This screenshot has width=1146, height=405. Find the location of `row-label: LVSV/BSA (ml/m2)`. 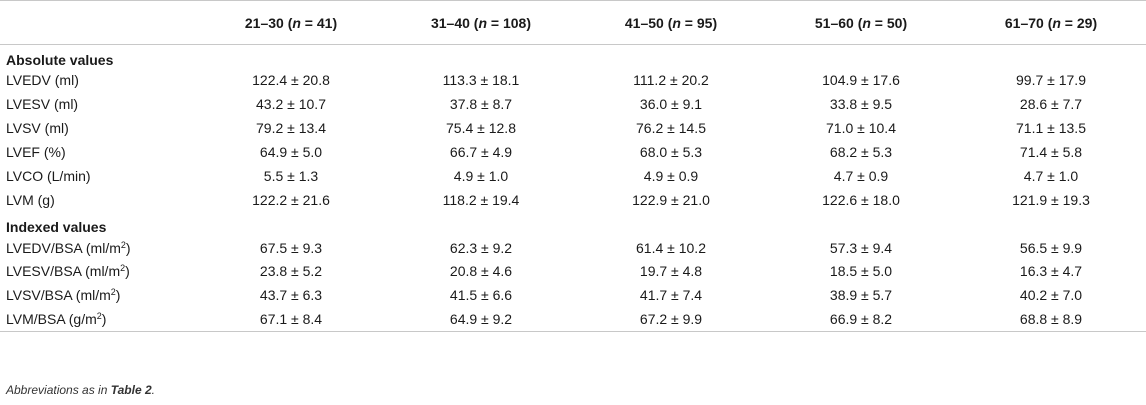

row-label: LVSV/BSA (ml/m2) is located at coordinates (63, 295).